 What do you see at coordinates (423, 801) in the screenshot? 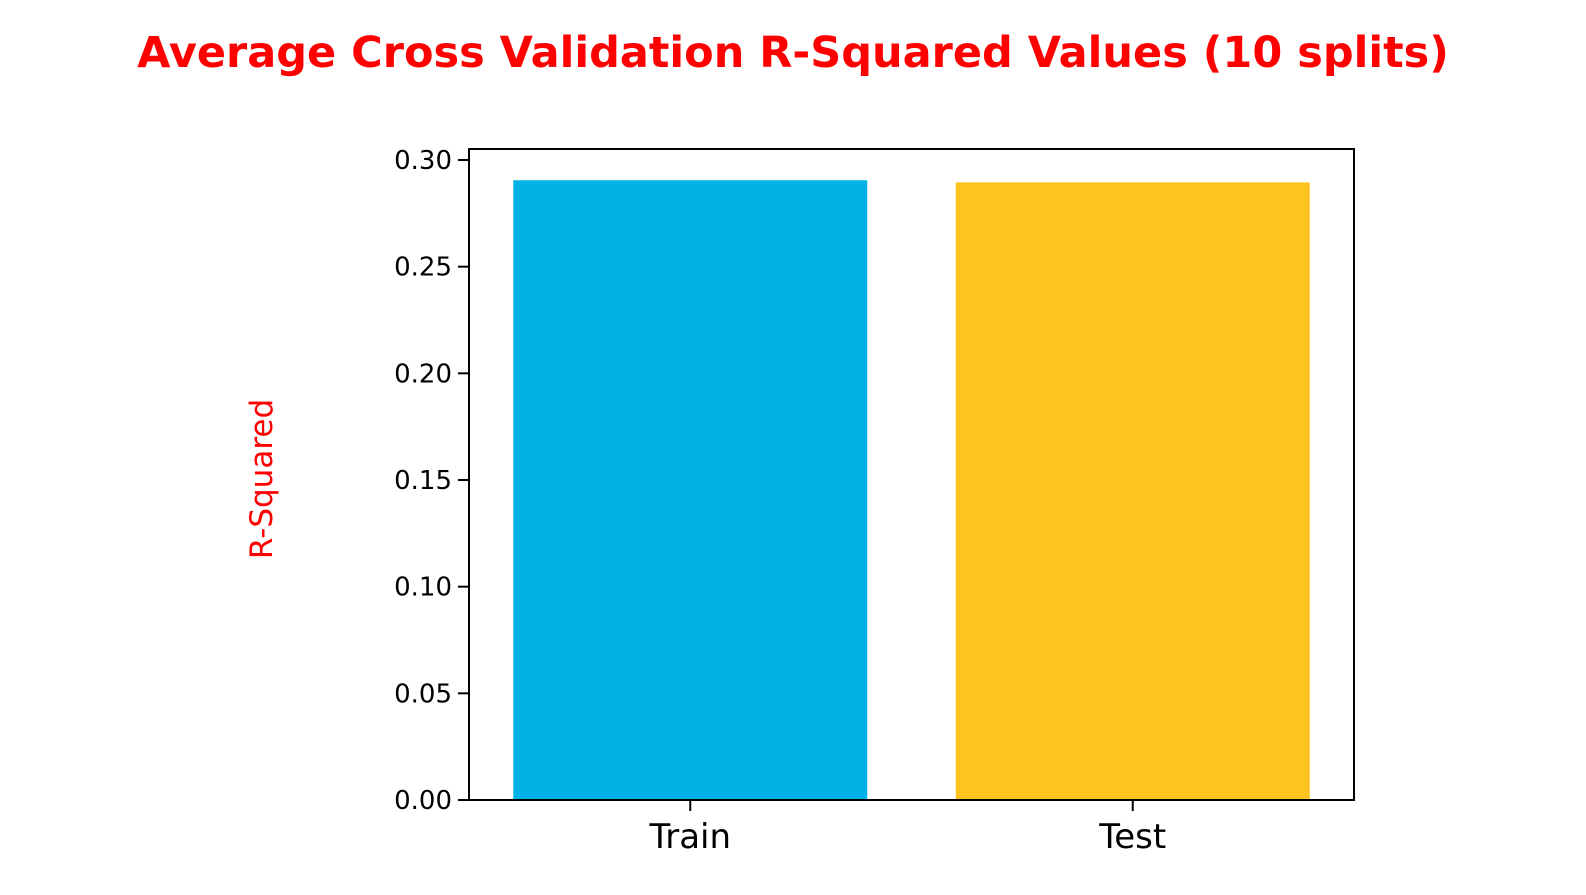
I see `y-tick-label: 0.00` at bounding box center [423, 801].